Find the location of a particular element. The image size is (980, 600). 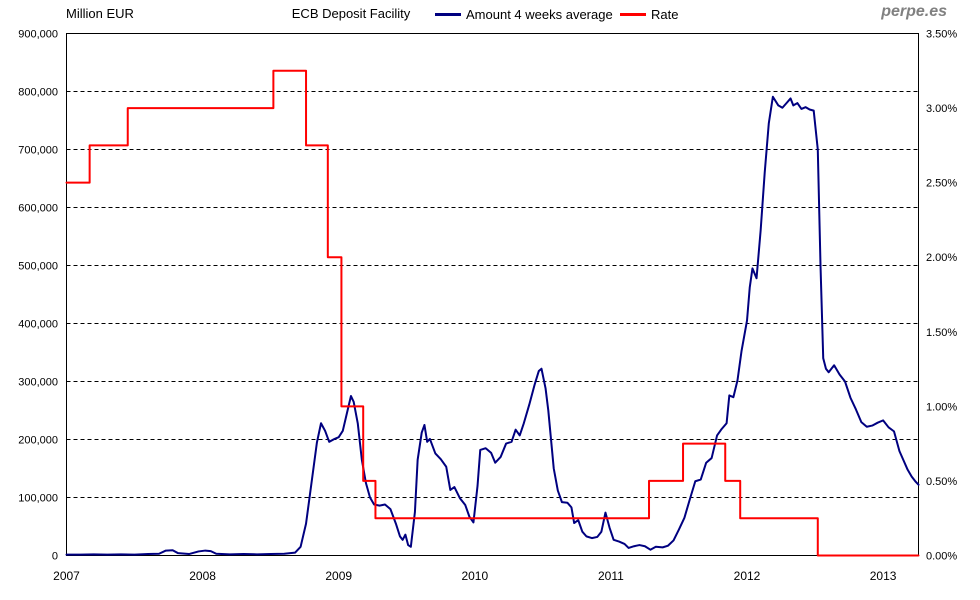

y-right-tick-label: 0.50% is located at coordinates (941, 482).